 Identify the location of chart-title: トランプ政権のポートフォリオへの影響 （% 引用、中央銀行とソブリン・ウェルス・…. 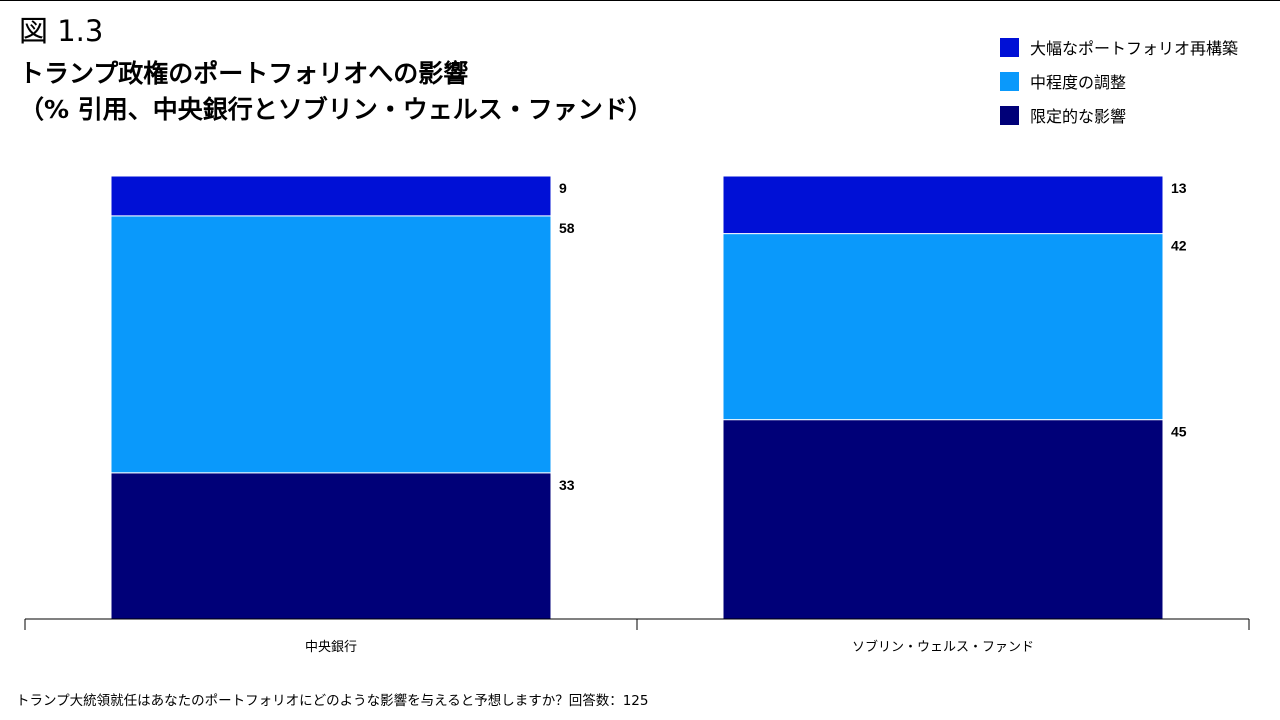
(336, 92).